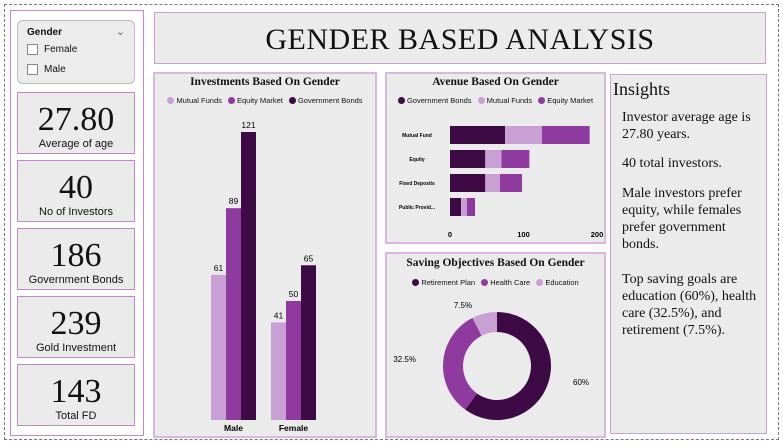 This screenshot has height=444, width=783. Describe the element at coordinates (76, 144) in the screenshot. I see `kpi-label: Average of age` at that location.